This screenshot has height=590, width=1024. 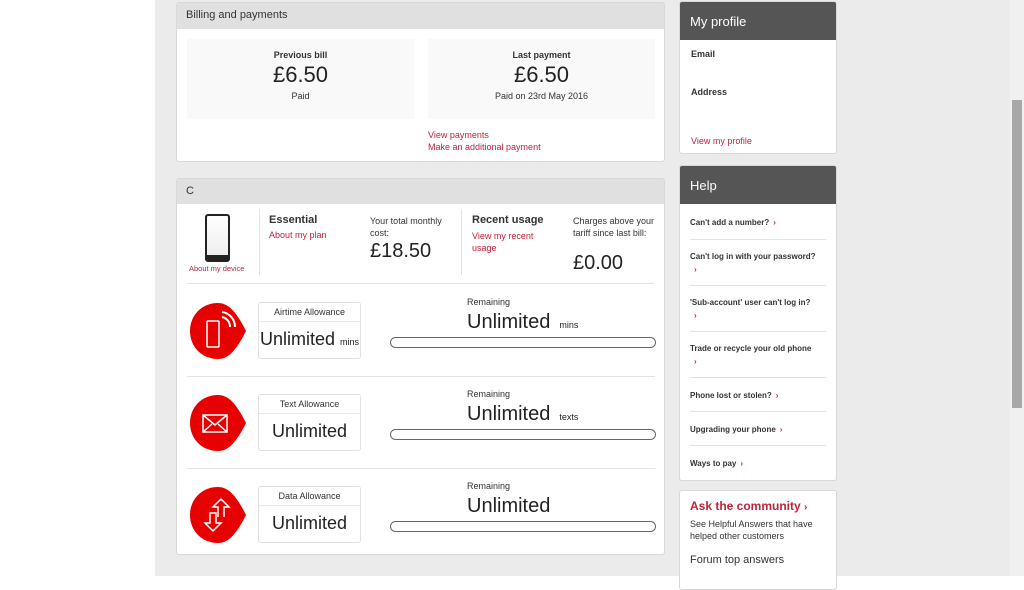 What do you see at coordinates (218, 423) in the screenshot?
I see `envelope-icon` at bounding box center [218, 423].